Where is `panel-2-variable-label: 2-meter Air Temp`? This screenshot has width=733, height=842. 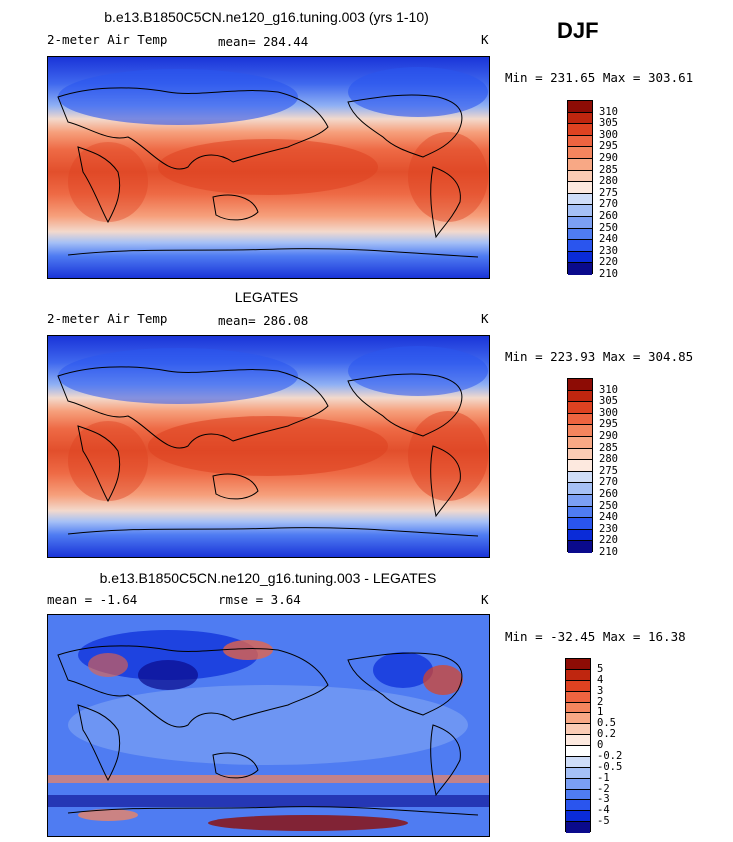 panel-2-variable-label: 2-meter Air Temp is located at coordinates (107, 318).